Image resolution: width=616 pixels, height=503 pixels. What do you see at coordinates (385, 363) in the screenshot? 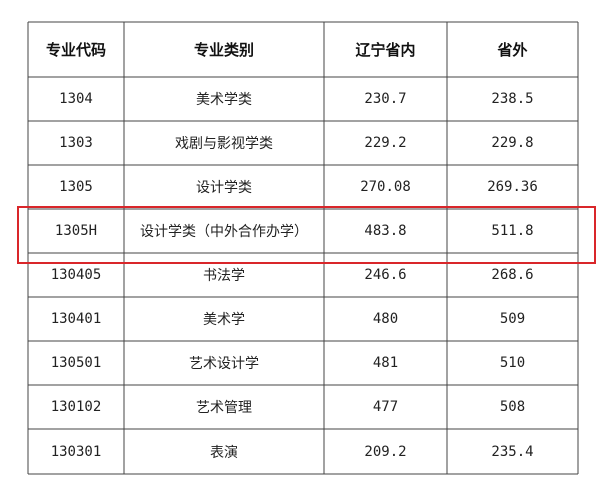
I see `row-6-in-province: 481` at bounding box center [385, 363].